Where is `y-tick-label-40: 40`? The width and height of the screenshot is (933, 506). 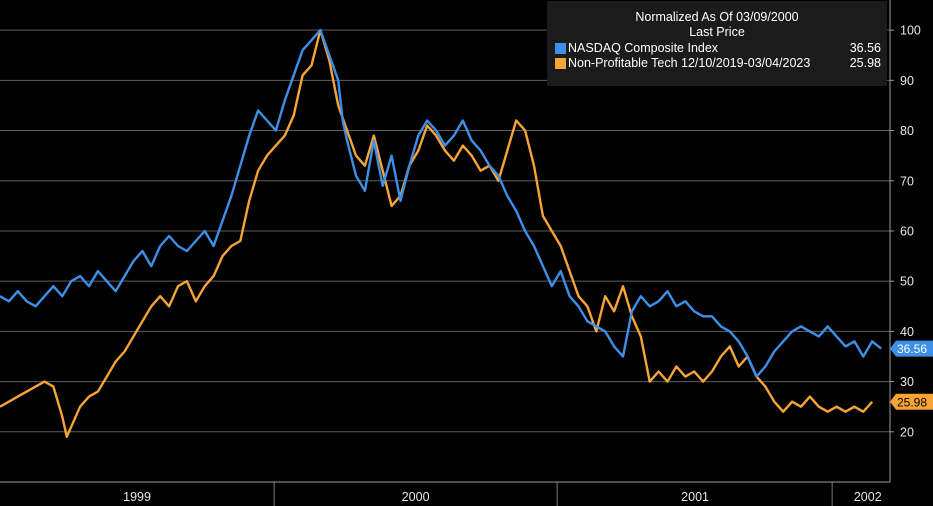
y-tick-label-40: 40 is located at coordinates (907, 332).